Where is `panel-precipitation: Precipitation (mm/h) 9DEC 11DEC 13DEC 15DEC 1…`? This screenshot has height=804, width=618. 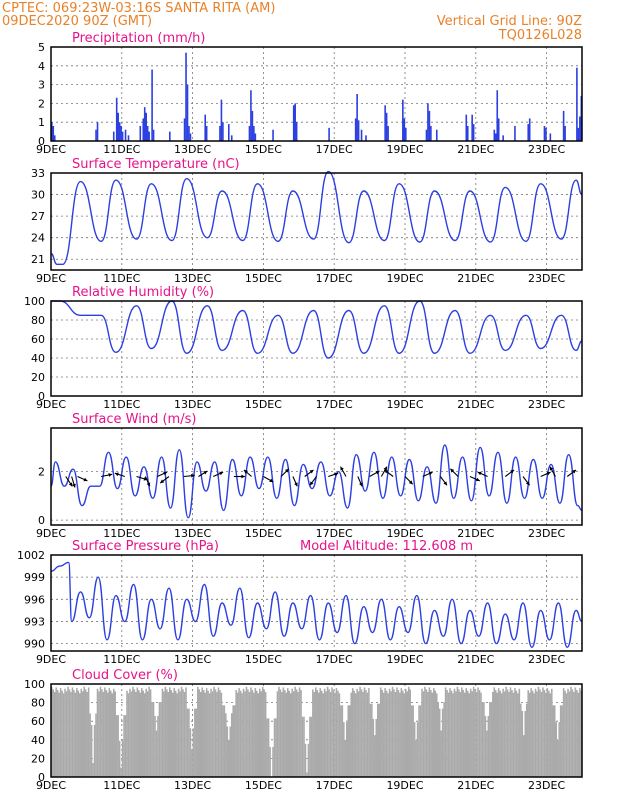 panel-precipitation: Precipitation (mm/h) 9DEC 11DEC 13DEC 15DEC 1… is located at coordinates (309, 93).